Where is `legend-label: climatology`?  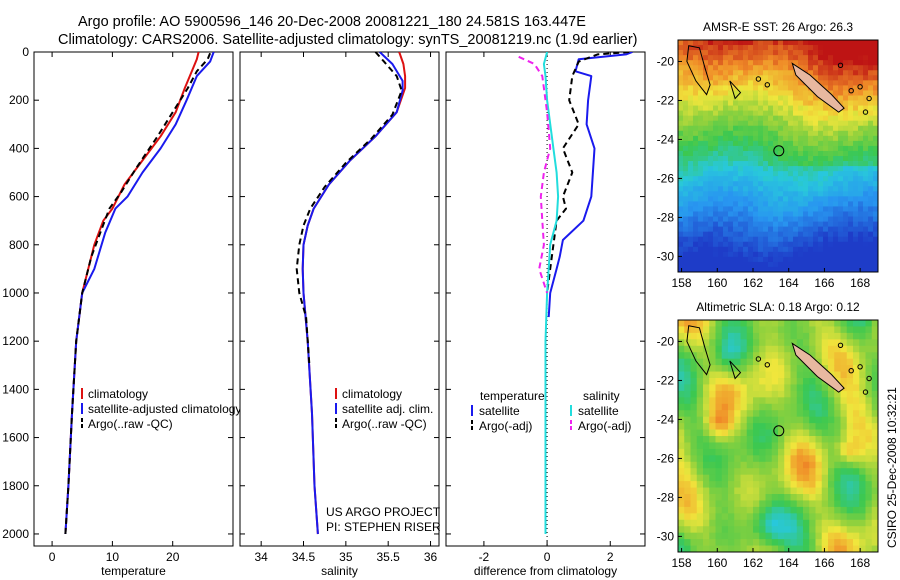
legend-label: climatology is located at coordinates (118, 394).